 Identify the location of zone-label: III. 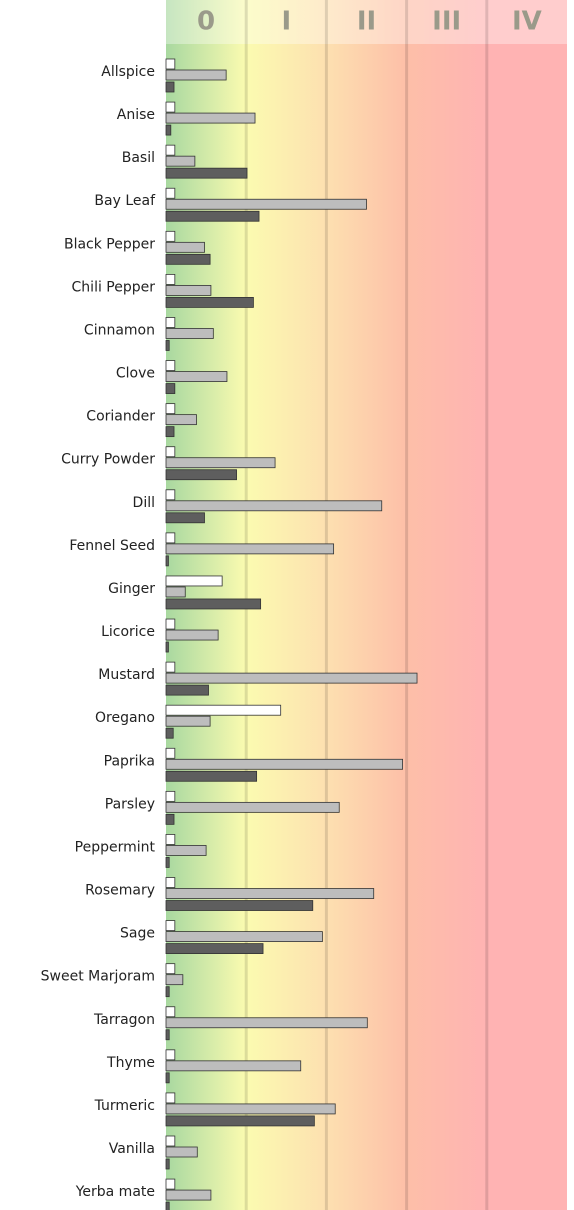
(446, 22).